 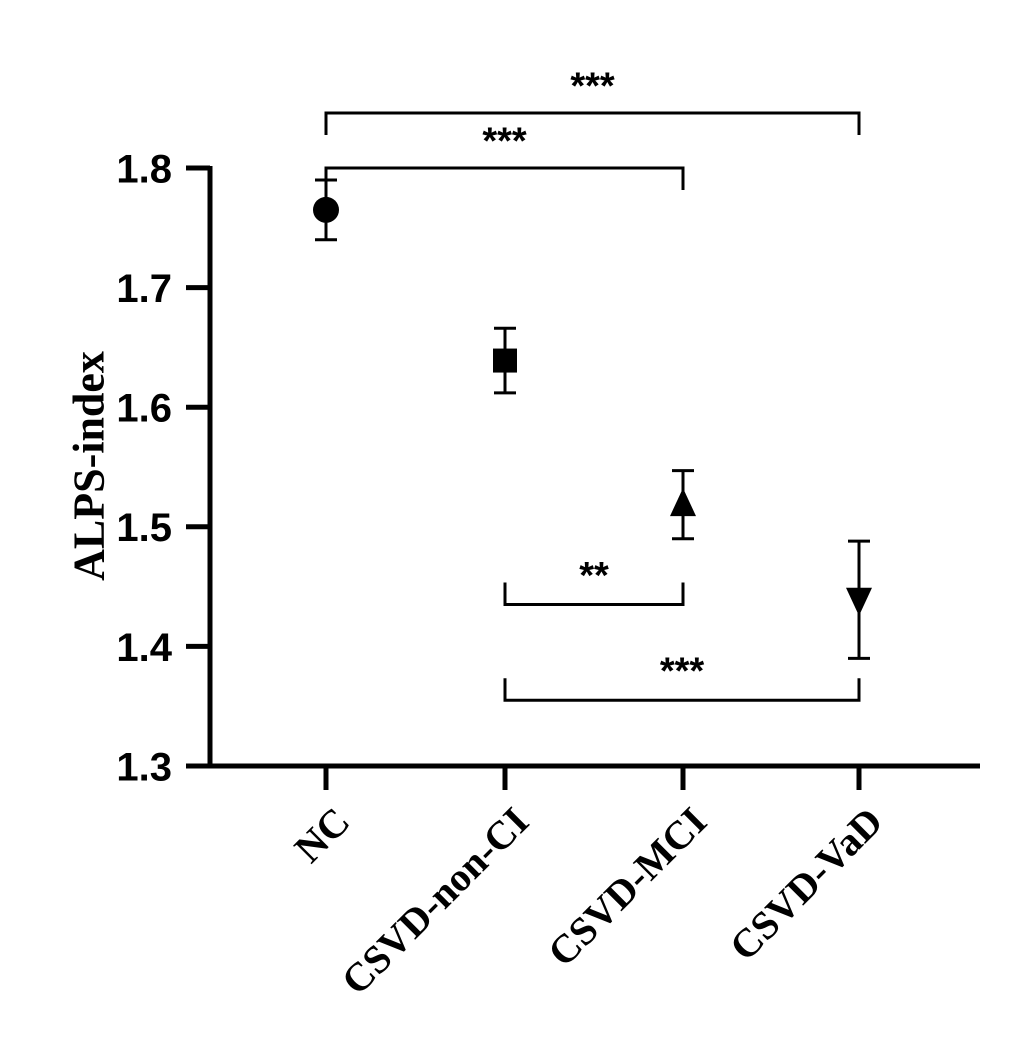 What do you see at coordinates (88, 466) in the screenshot?
I see `y-axis-title: ALPS-index` at bounding box center [88, 466].